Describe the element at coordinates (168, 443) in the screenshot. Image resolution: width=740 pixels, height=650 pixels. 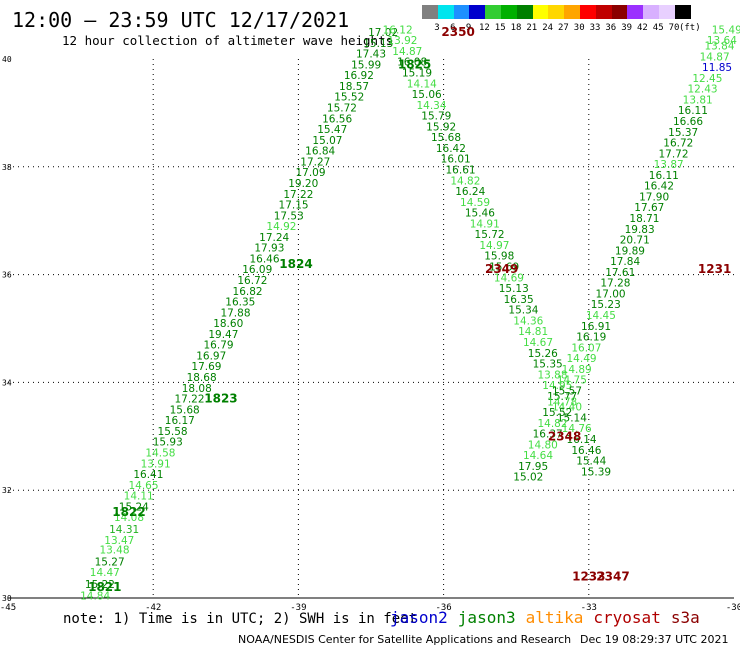
I see `swh-value-label: 15.93` at that location.